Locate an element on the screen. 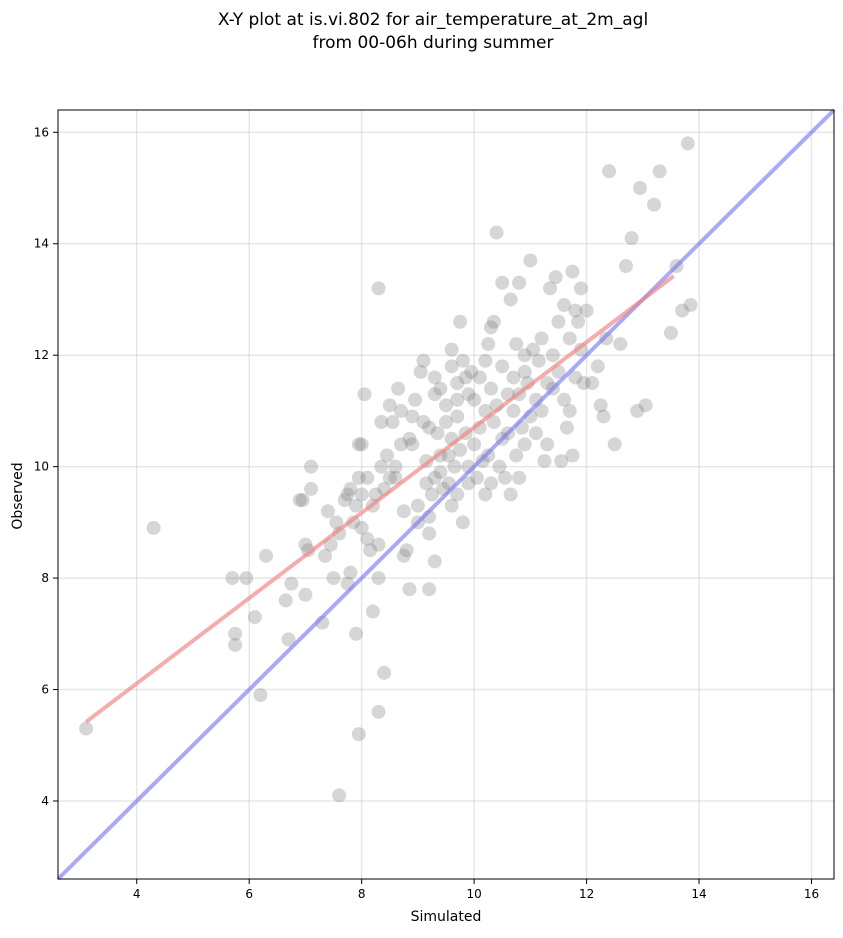 This screenshot has height=938, width=843. y-tick-label: 6 is located at coordinates (45, 690).